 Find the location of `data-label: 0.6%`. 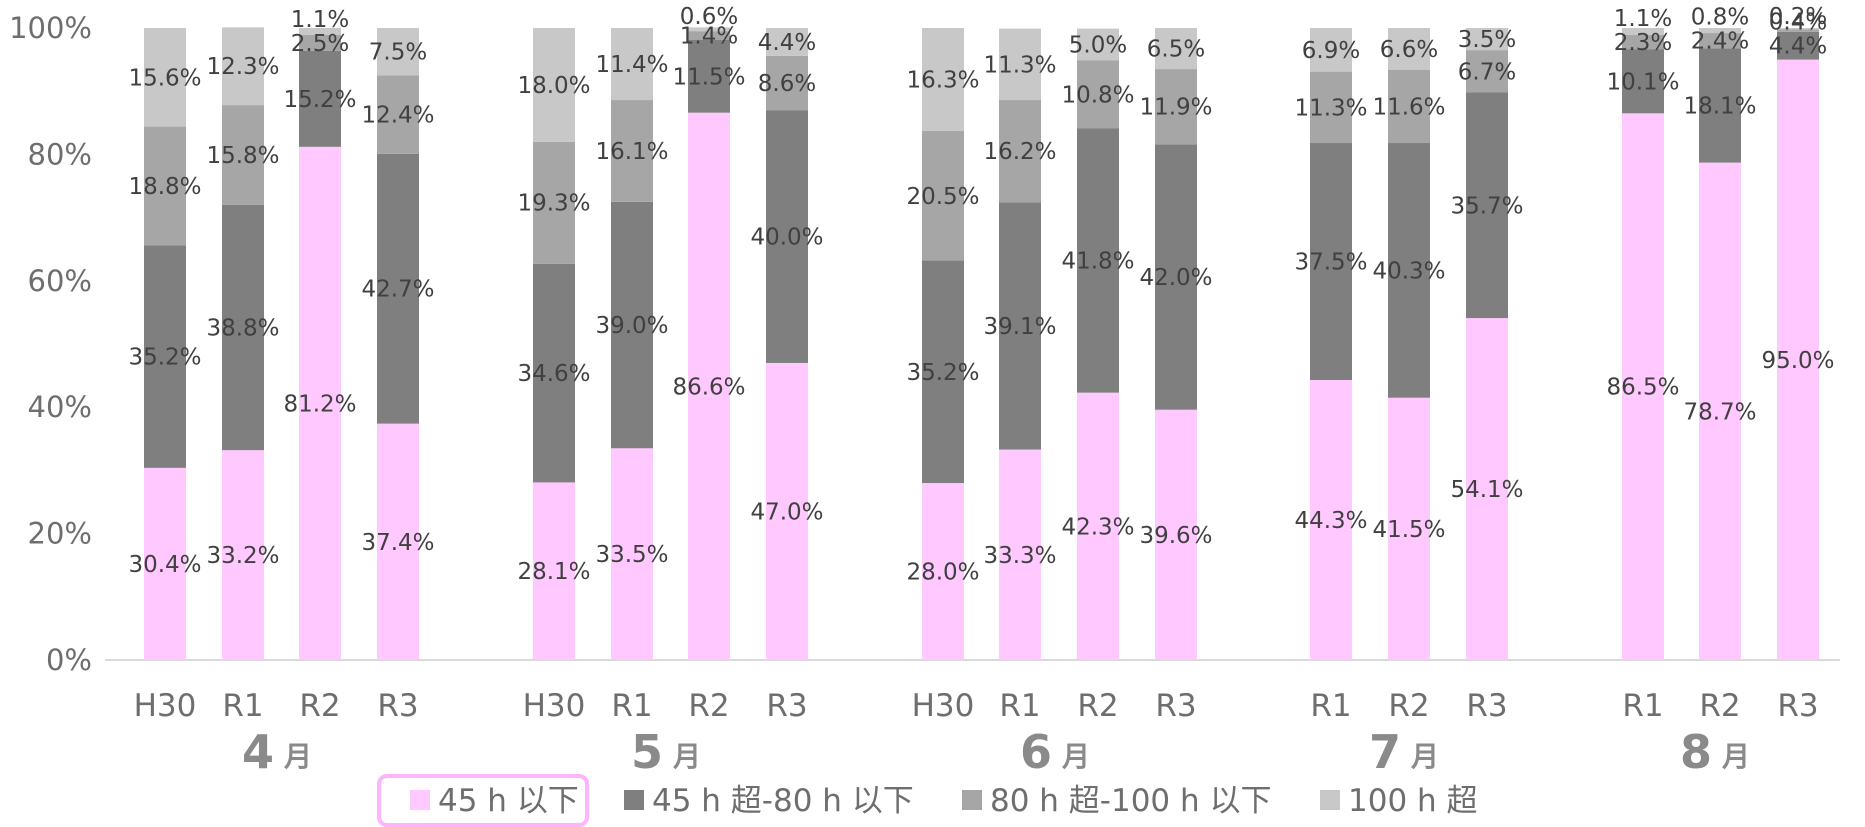

data-label: 0.6% is located at coordinates (709, 17).